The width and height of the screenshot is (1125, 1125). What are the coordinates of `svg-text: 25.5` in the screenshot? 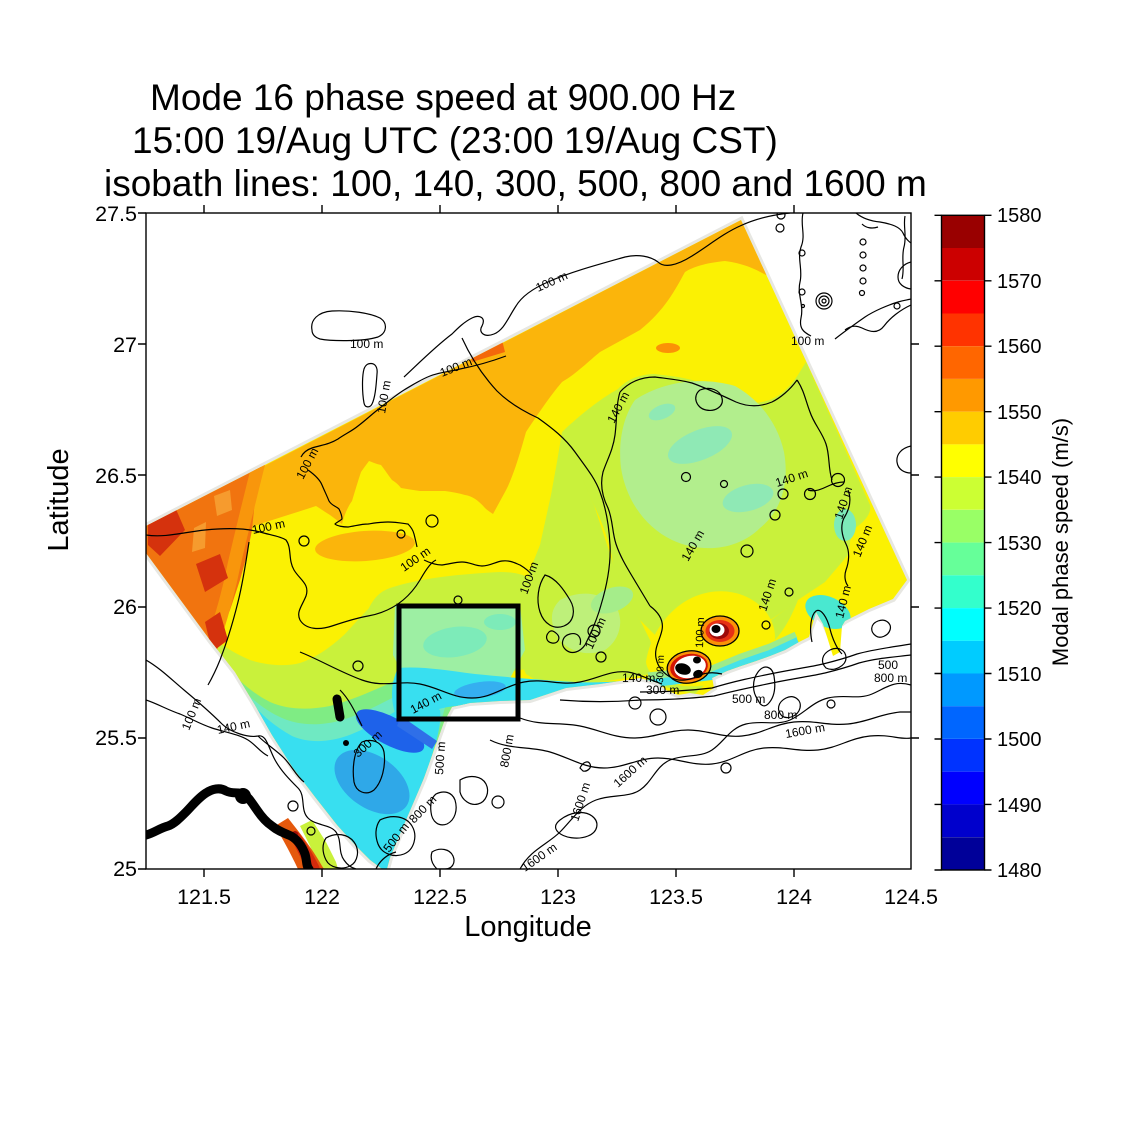 It's located at (116, 738).